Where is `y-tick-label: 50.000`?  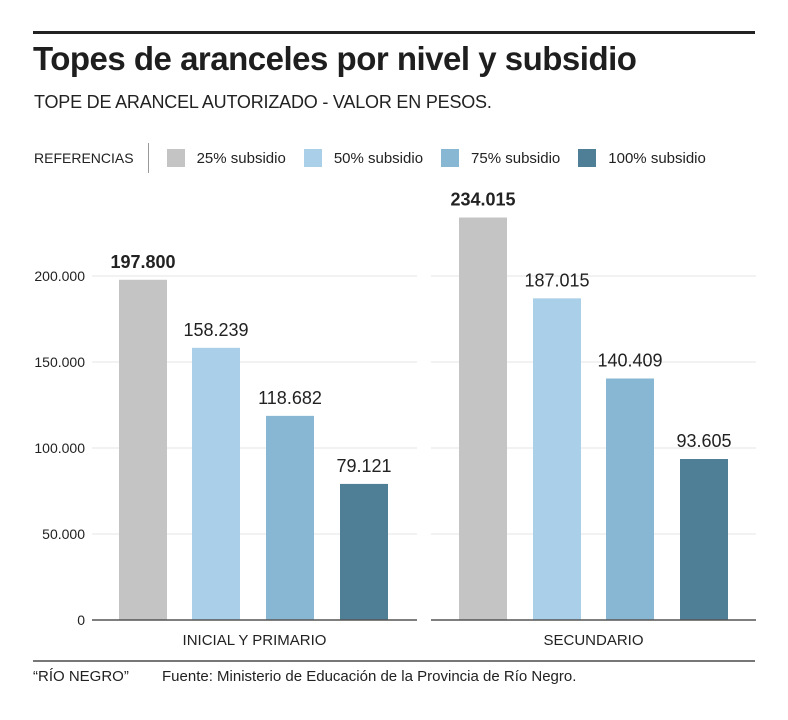
y-tick-label: 50.000 is located at coordinates (63, 534).